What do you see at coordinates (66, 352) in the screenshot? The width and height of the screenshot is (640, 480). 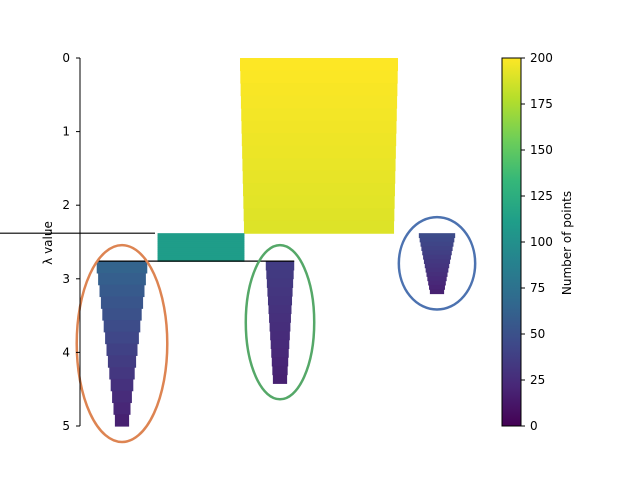 I see `y-tick-label: 4` at bounding box center [66, 352].